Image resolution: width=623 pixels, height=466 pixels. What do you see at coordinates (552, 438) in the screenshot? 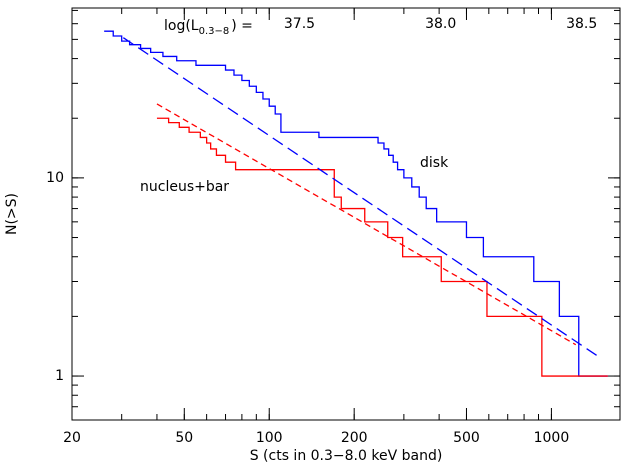
I see `x-tick-label: 1000` at bounding box center [552, 438].